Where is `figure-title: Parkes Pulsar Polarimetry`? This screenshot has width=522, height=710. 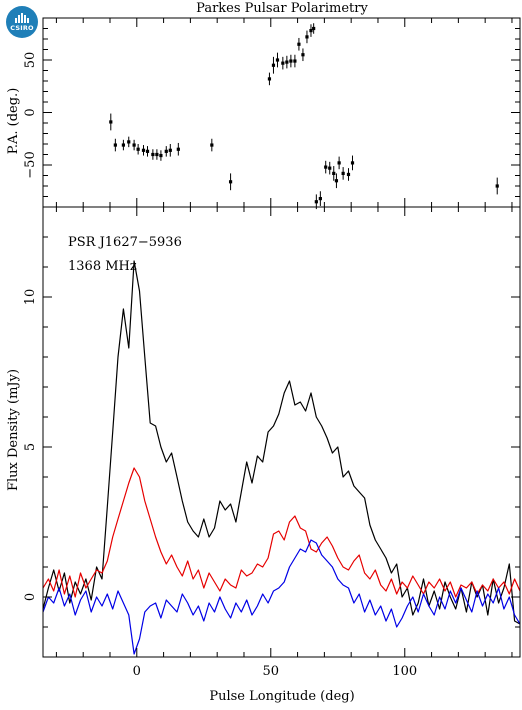
figure-title: Parkes Pulsar Polarimetry is located at coordinates (282, 8).